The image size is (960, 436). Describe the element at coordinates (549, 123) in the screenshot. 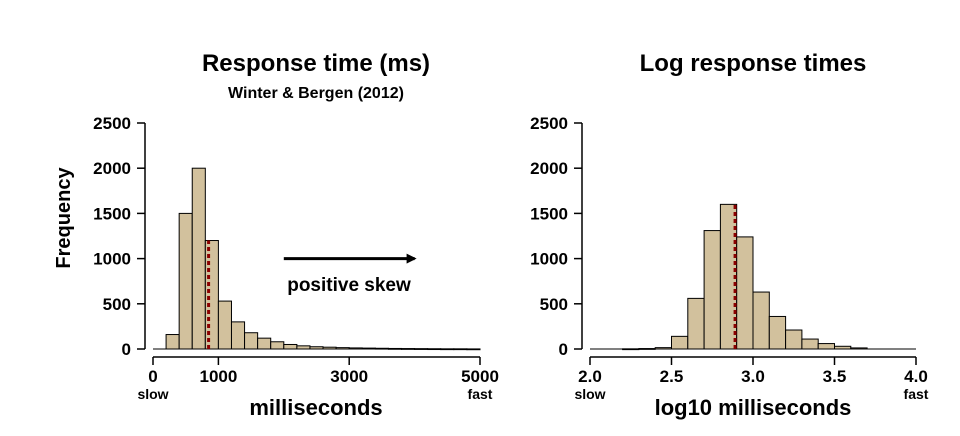

I see `right-y-tick-label: 2500` at that location.